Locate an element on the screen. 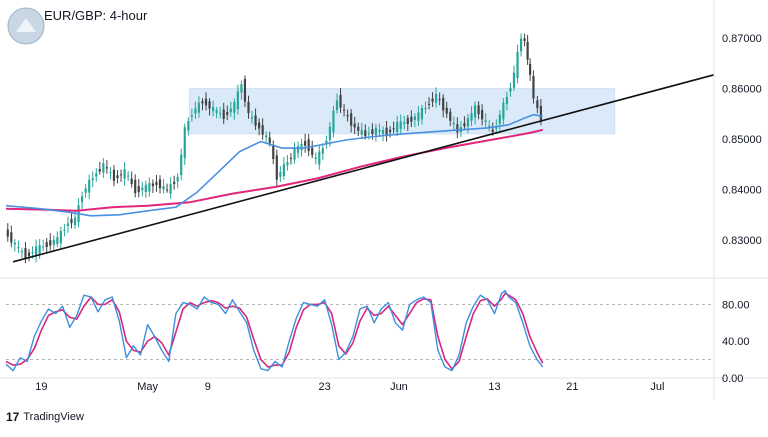 This screenshot has height=437, width=768. brand-footer: 17 TradingView is located at coordinates (45, 417).